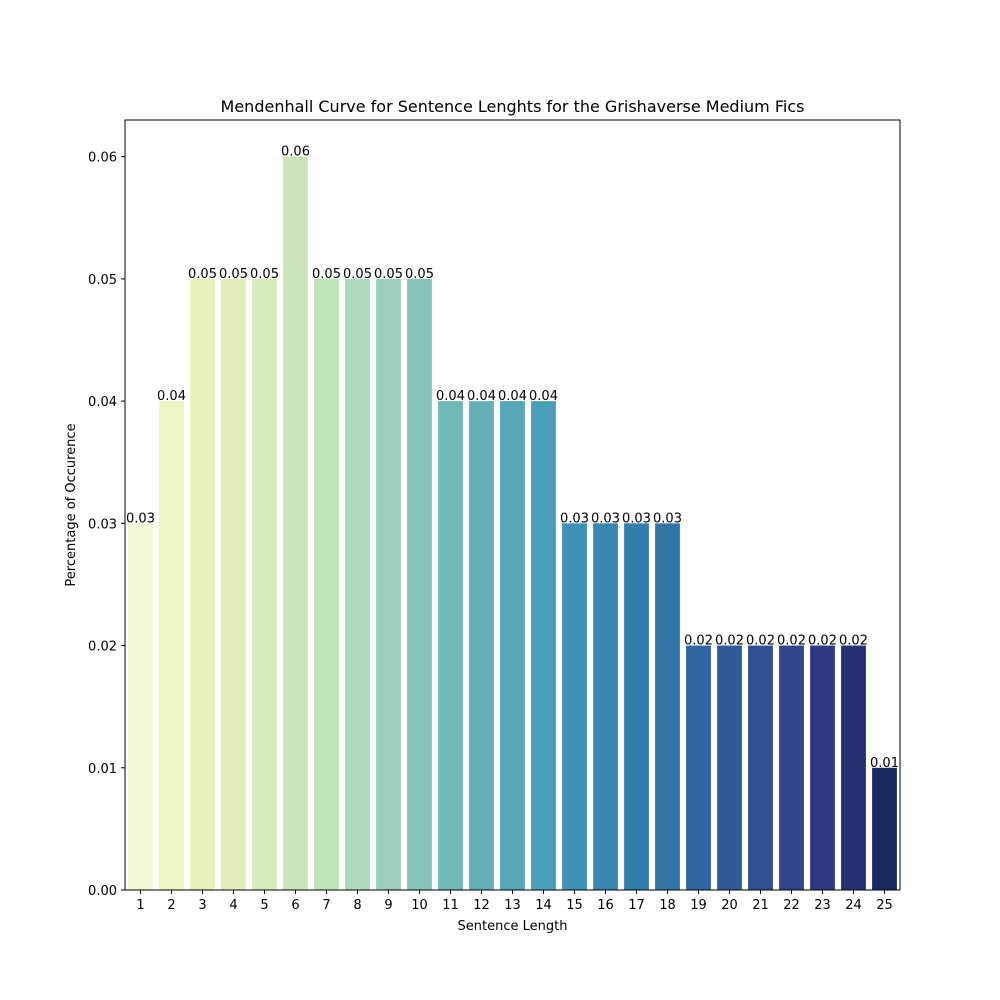 The image size is (1000, 1000). I want to click on x-tick-label: 24, so click(853, 905).